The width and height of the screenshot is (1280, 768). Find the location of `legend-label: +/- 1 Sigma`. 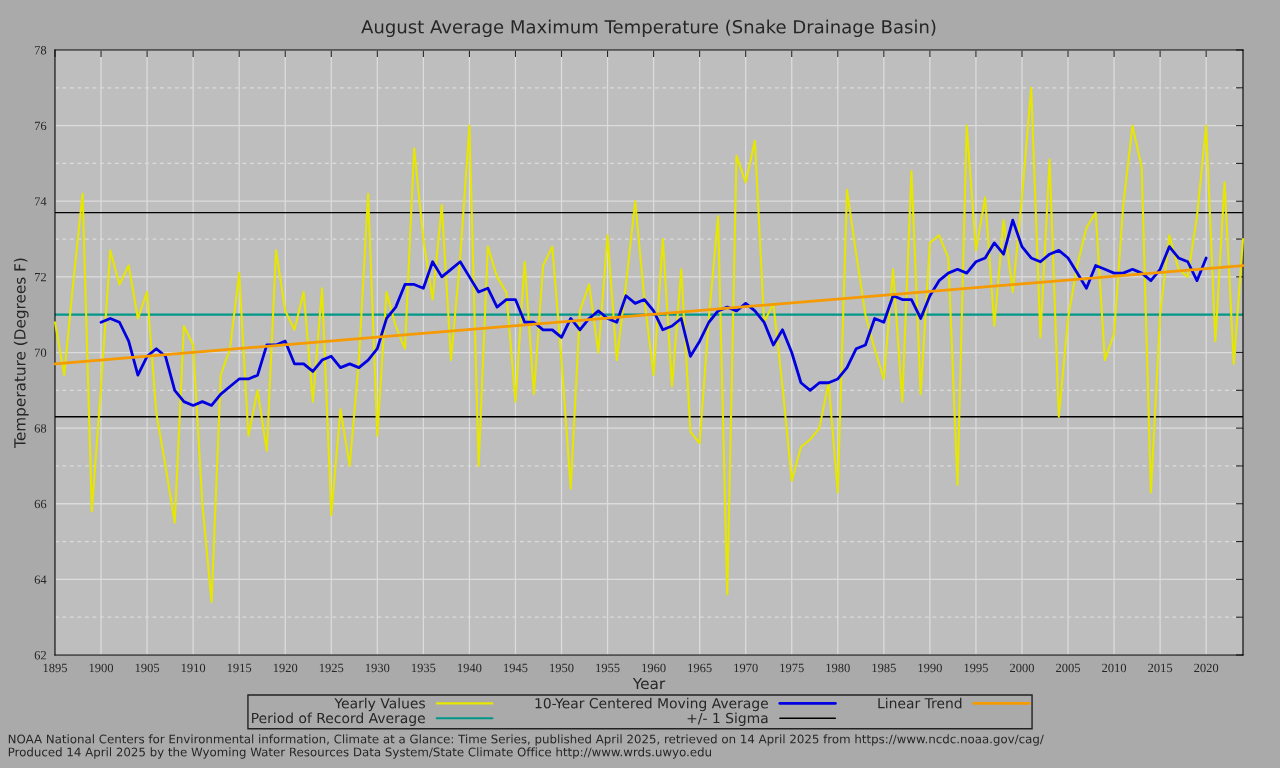

legend-label: +/- 1 Sigma is located at coordinates (727, 719).